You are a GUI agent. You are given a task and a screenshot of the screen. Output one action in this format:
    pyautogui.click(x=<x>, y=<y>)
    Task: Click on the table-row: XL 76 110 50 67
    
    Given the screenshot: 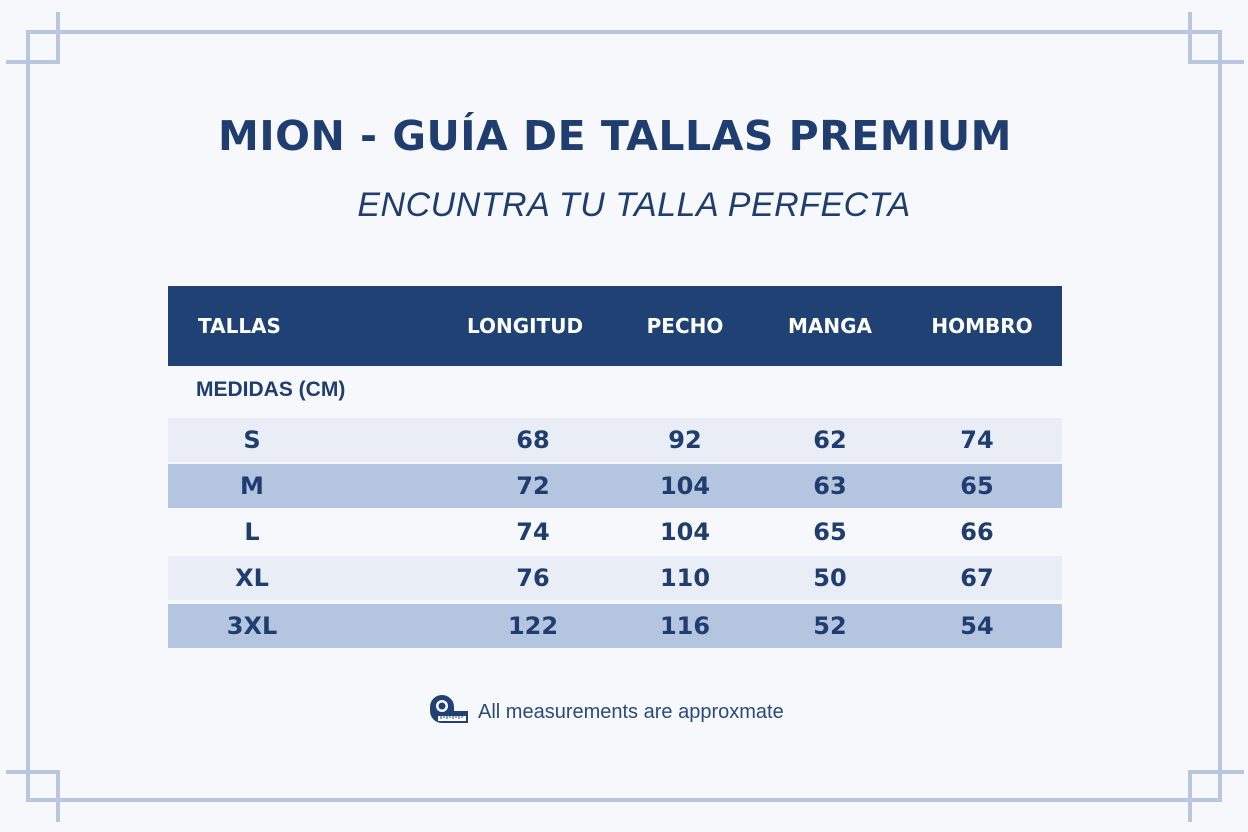 What is the action you would take?
    pyautogui.click(x=615, y=578)
    